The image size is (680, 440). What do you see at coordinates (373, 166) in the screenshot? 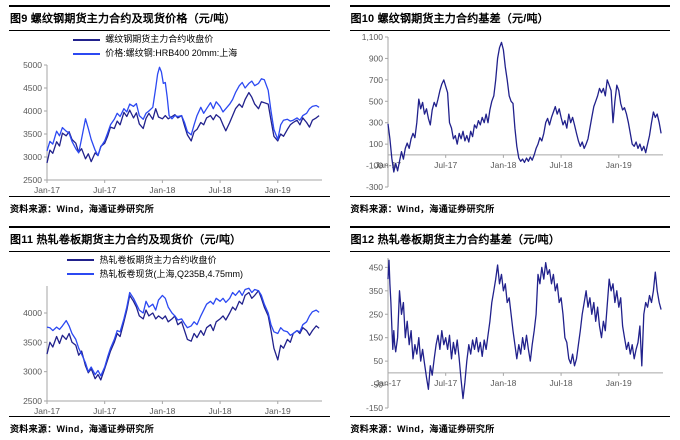
I see `svg-text: -100` at bounding box center [373, 166].